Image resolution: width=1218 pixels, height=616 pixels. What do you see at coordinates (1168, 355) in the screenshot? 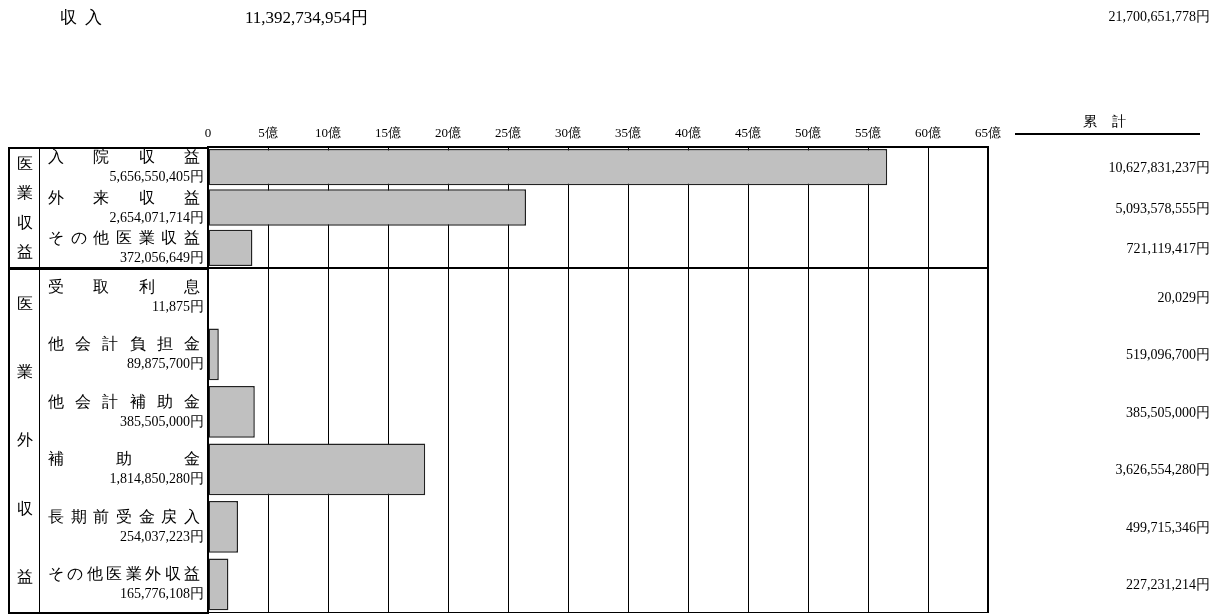
I see `text: 519,096,700円` at bounding box center [1168, 355].